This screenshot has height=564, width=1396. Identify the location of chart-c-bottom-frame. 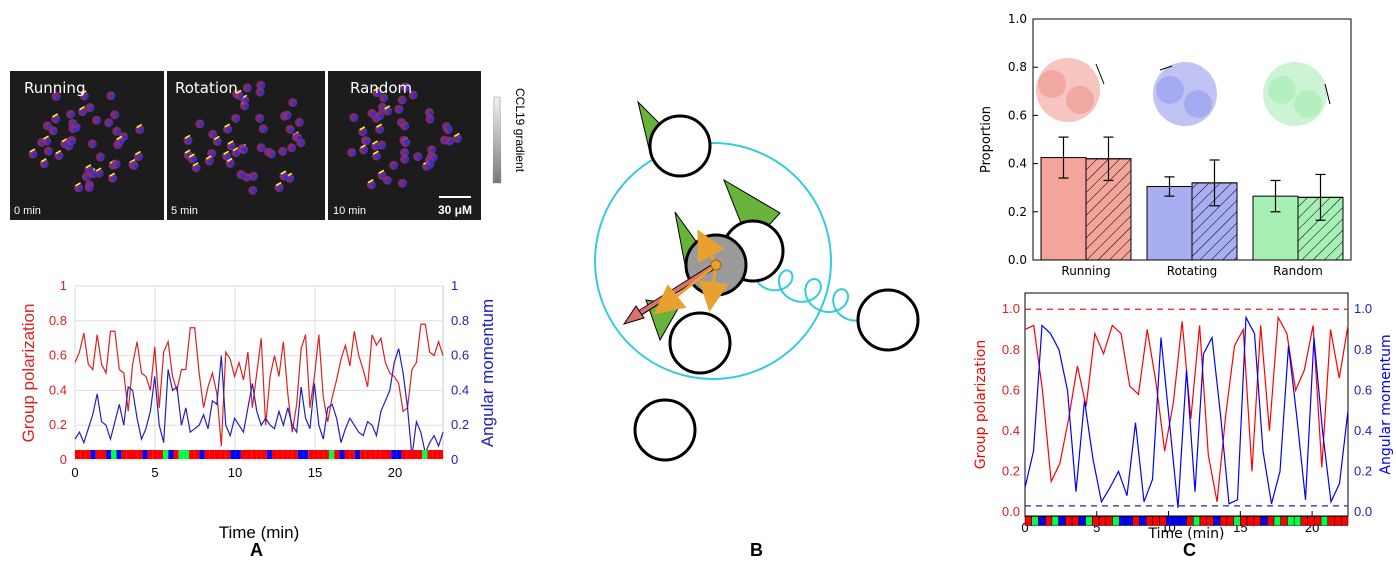
(1186, 404).